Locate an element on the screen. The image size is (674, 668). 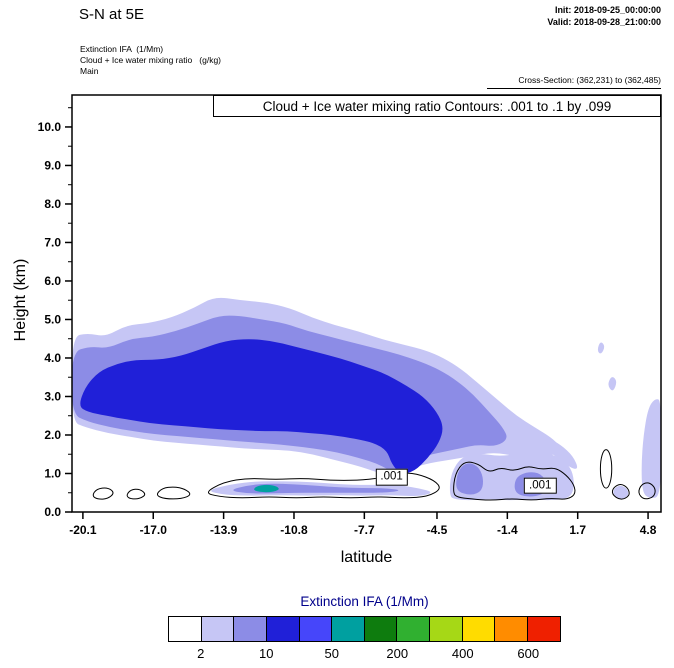
fill-region-low-pale-spot is located at coordinates (621, 492).